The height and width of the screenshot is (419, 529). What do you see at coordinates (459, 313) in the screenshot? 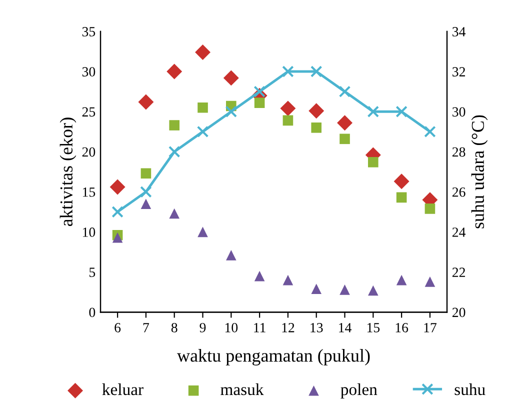
I see `y2-tick-label: 20` at bounding box center [459, 313].